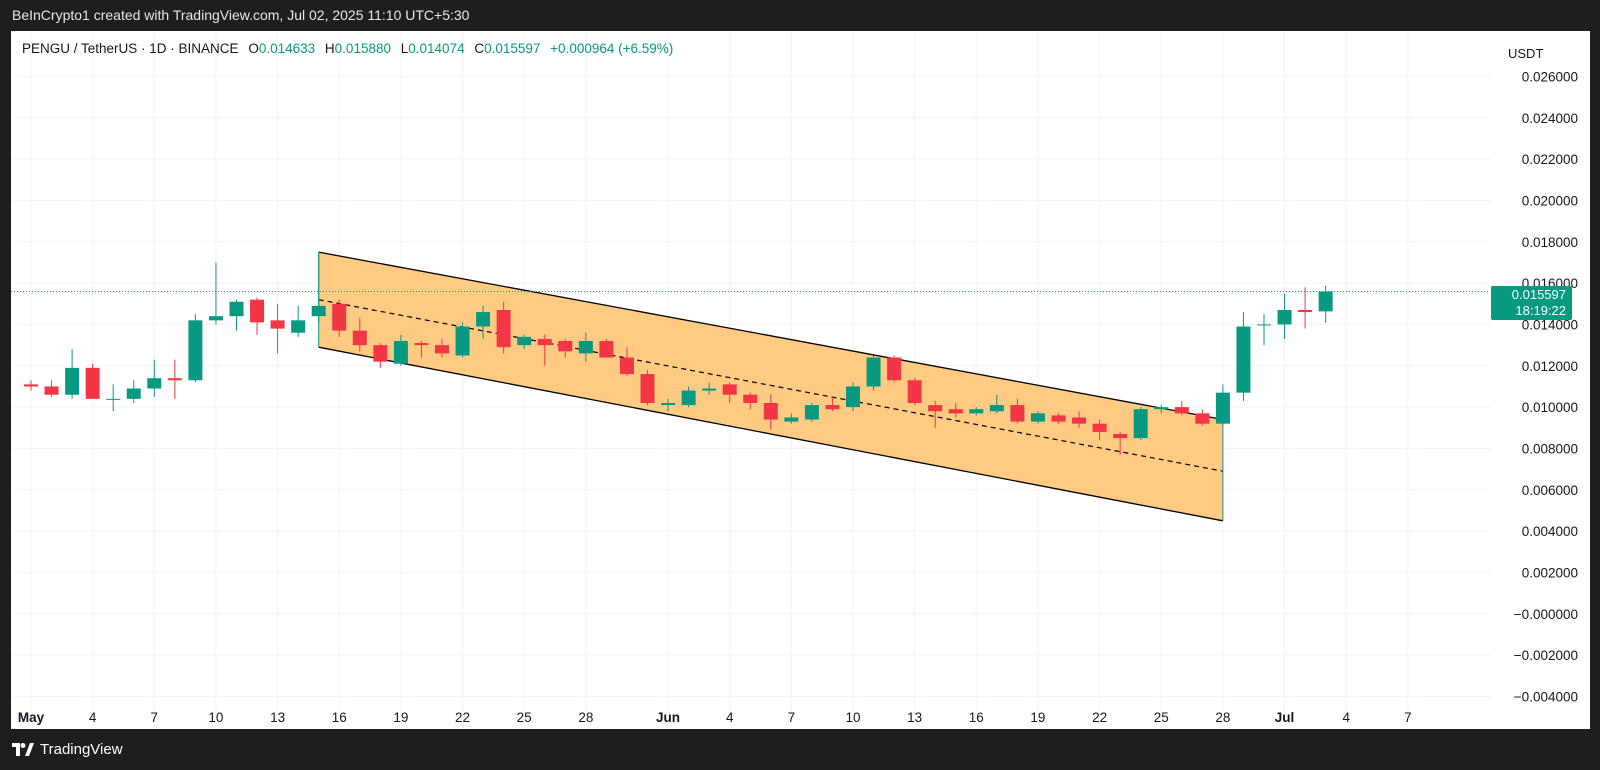 The height and width of the screenshot is (770, 1600). What do you see at coordinates (329, 48) in the screenshot?
I see `high-label: H` at bounding box center [329, 48].